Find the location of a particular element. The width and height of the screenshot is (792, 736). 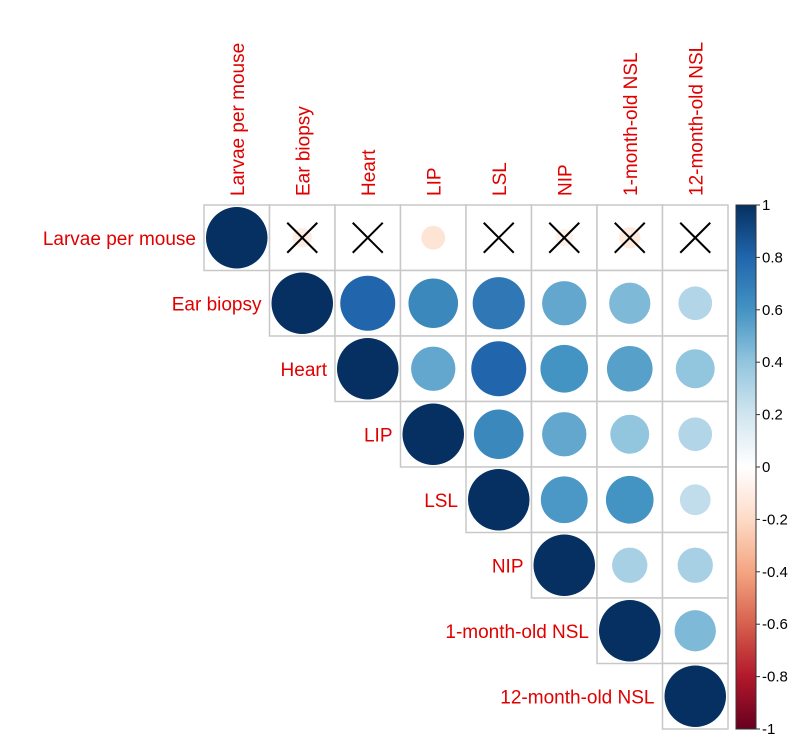

colorbar-tick-label: 0.8 is located at coordinates (772, 257).